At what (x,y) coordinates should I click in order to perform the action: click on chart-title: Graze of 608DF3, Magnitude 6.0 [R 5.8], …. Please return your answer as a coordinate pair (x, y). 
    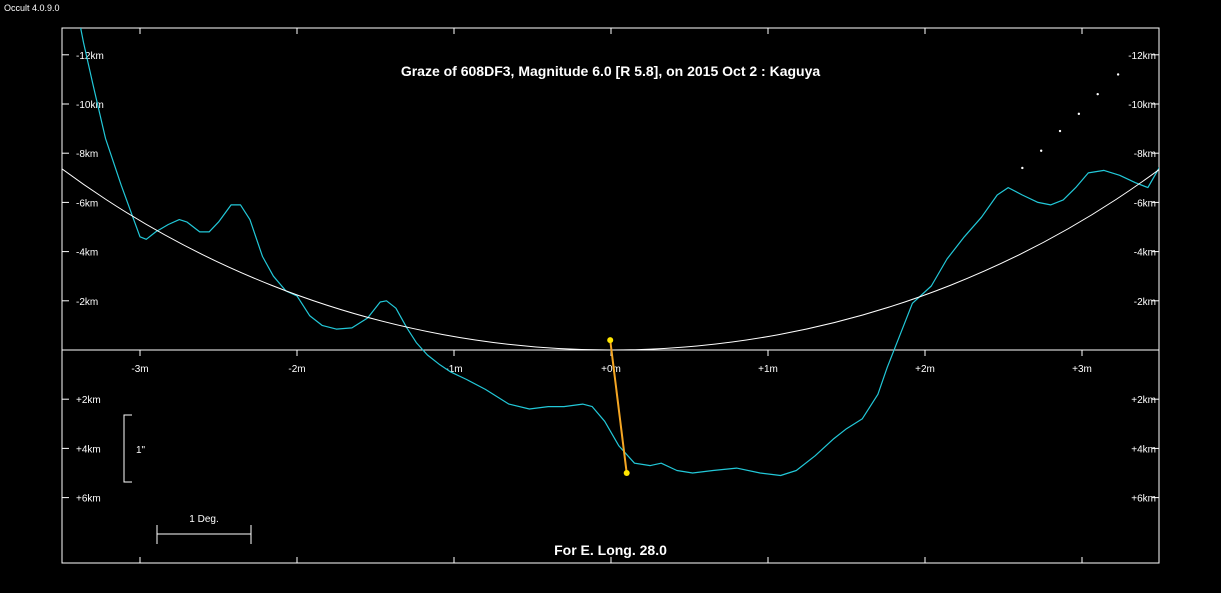
    Looking at the image, I should click on (610, 71).